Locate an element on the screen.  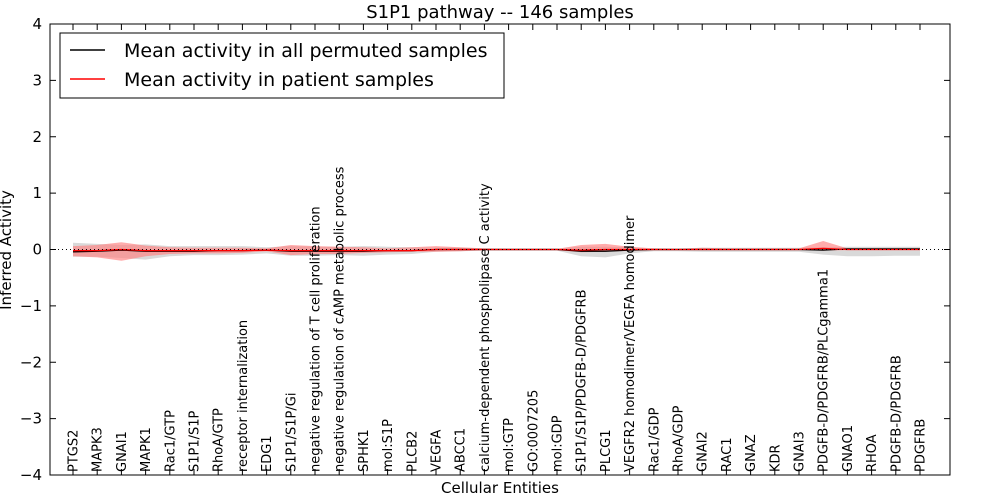
category-label: mol:GDP is located at coordinates (558, 443).